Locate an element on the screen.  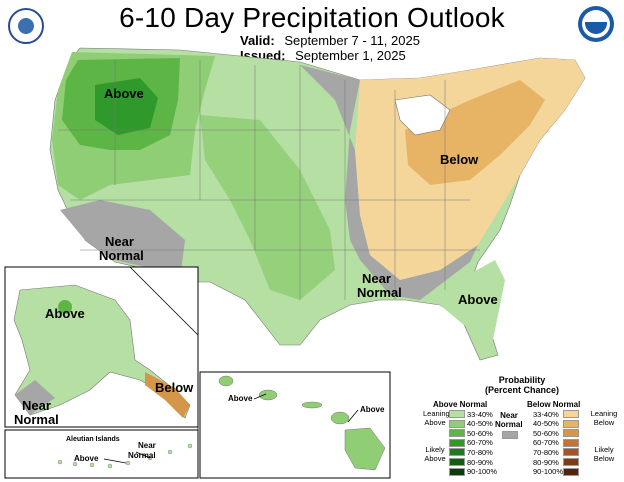
label-aleutian-near-2: Normal is located at coordinates (142, 455).